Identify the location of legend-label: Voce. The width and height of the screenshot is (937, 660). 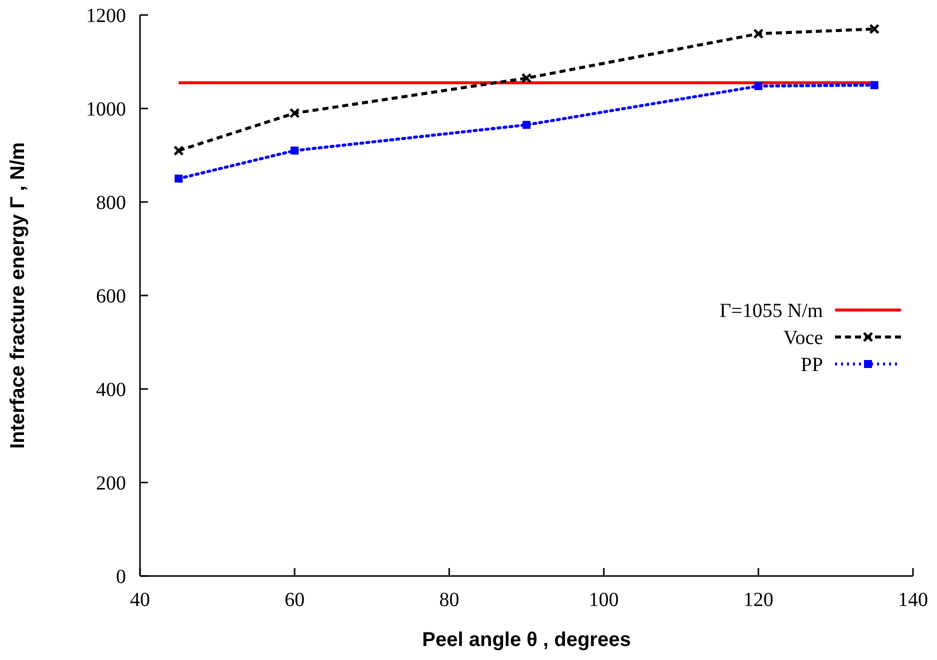
(803, 338).